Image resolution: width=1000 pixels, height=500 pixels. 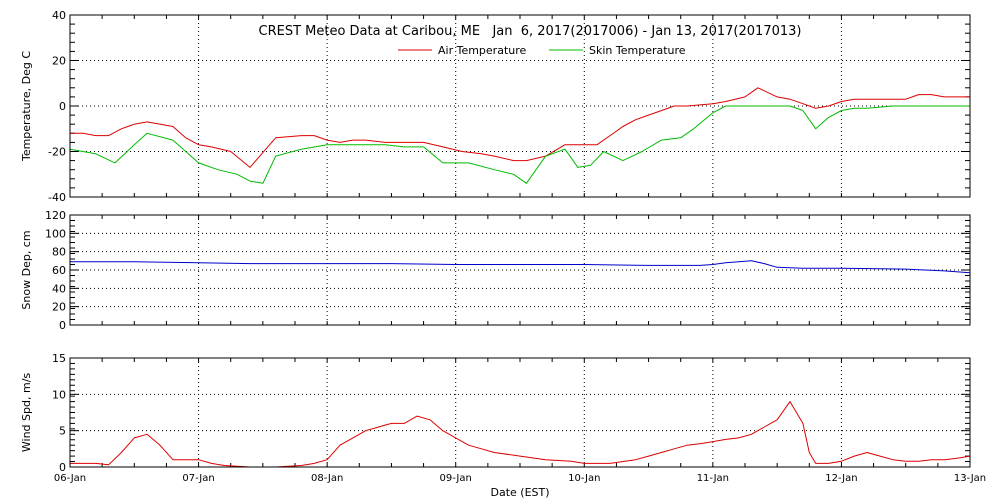 I want to click on y-axis-label: Wind Spd, m/s, so click(x=26, y=413).